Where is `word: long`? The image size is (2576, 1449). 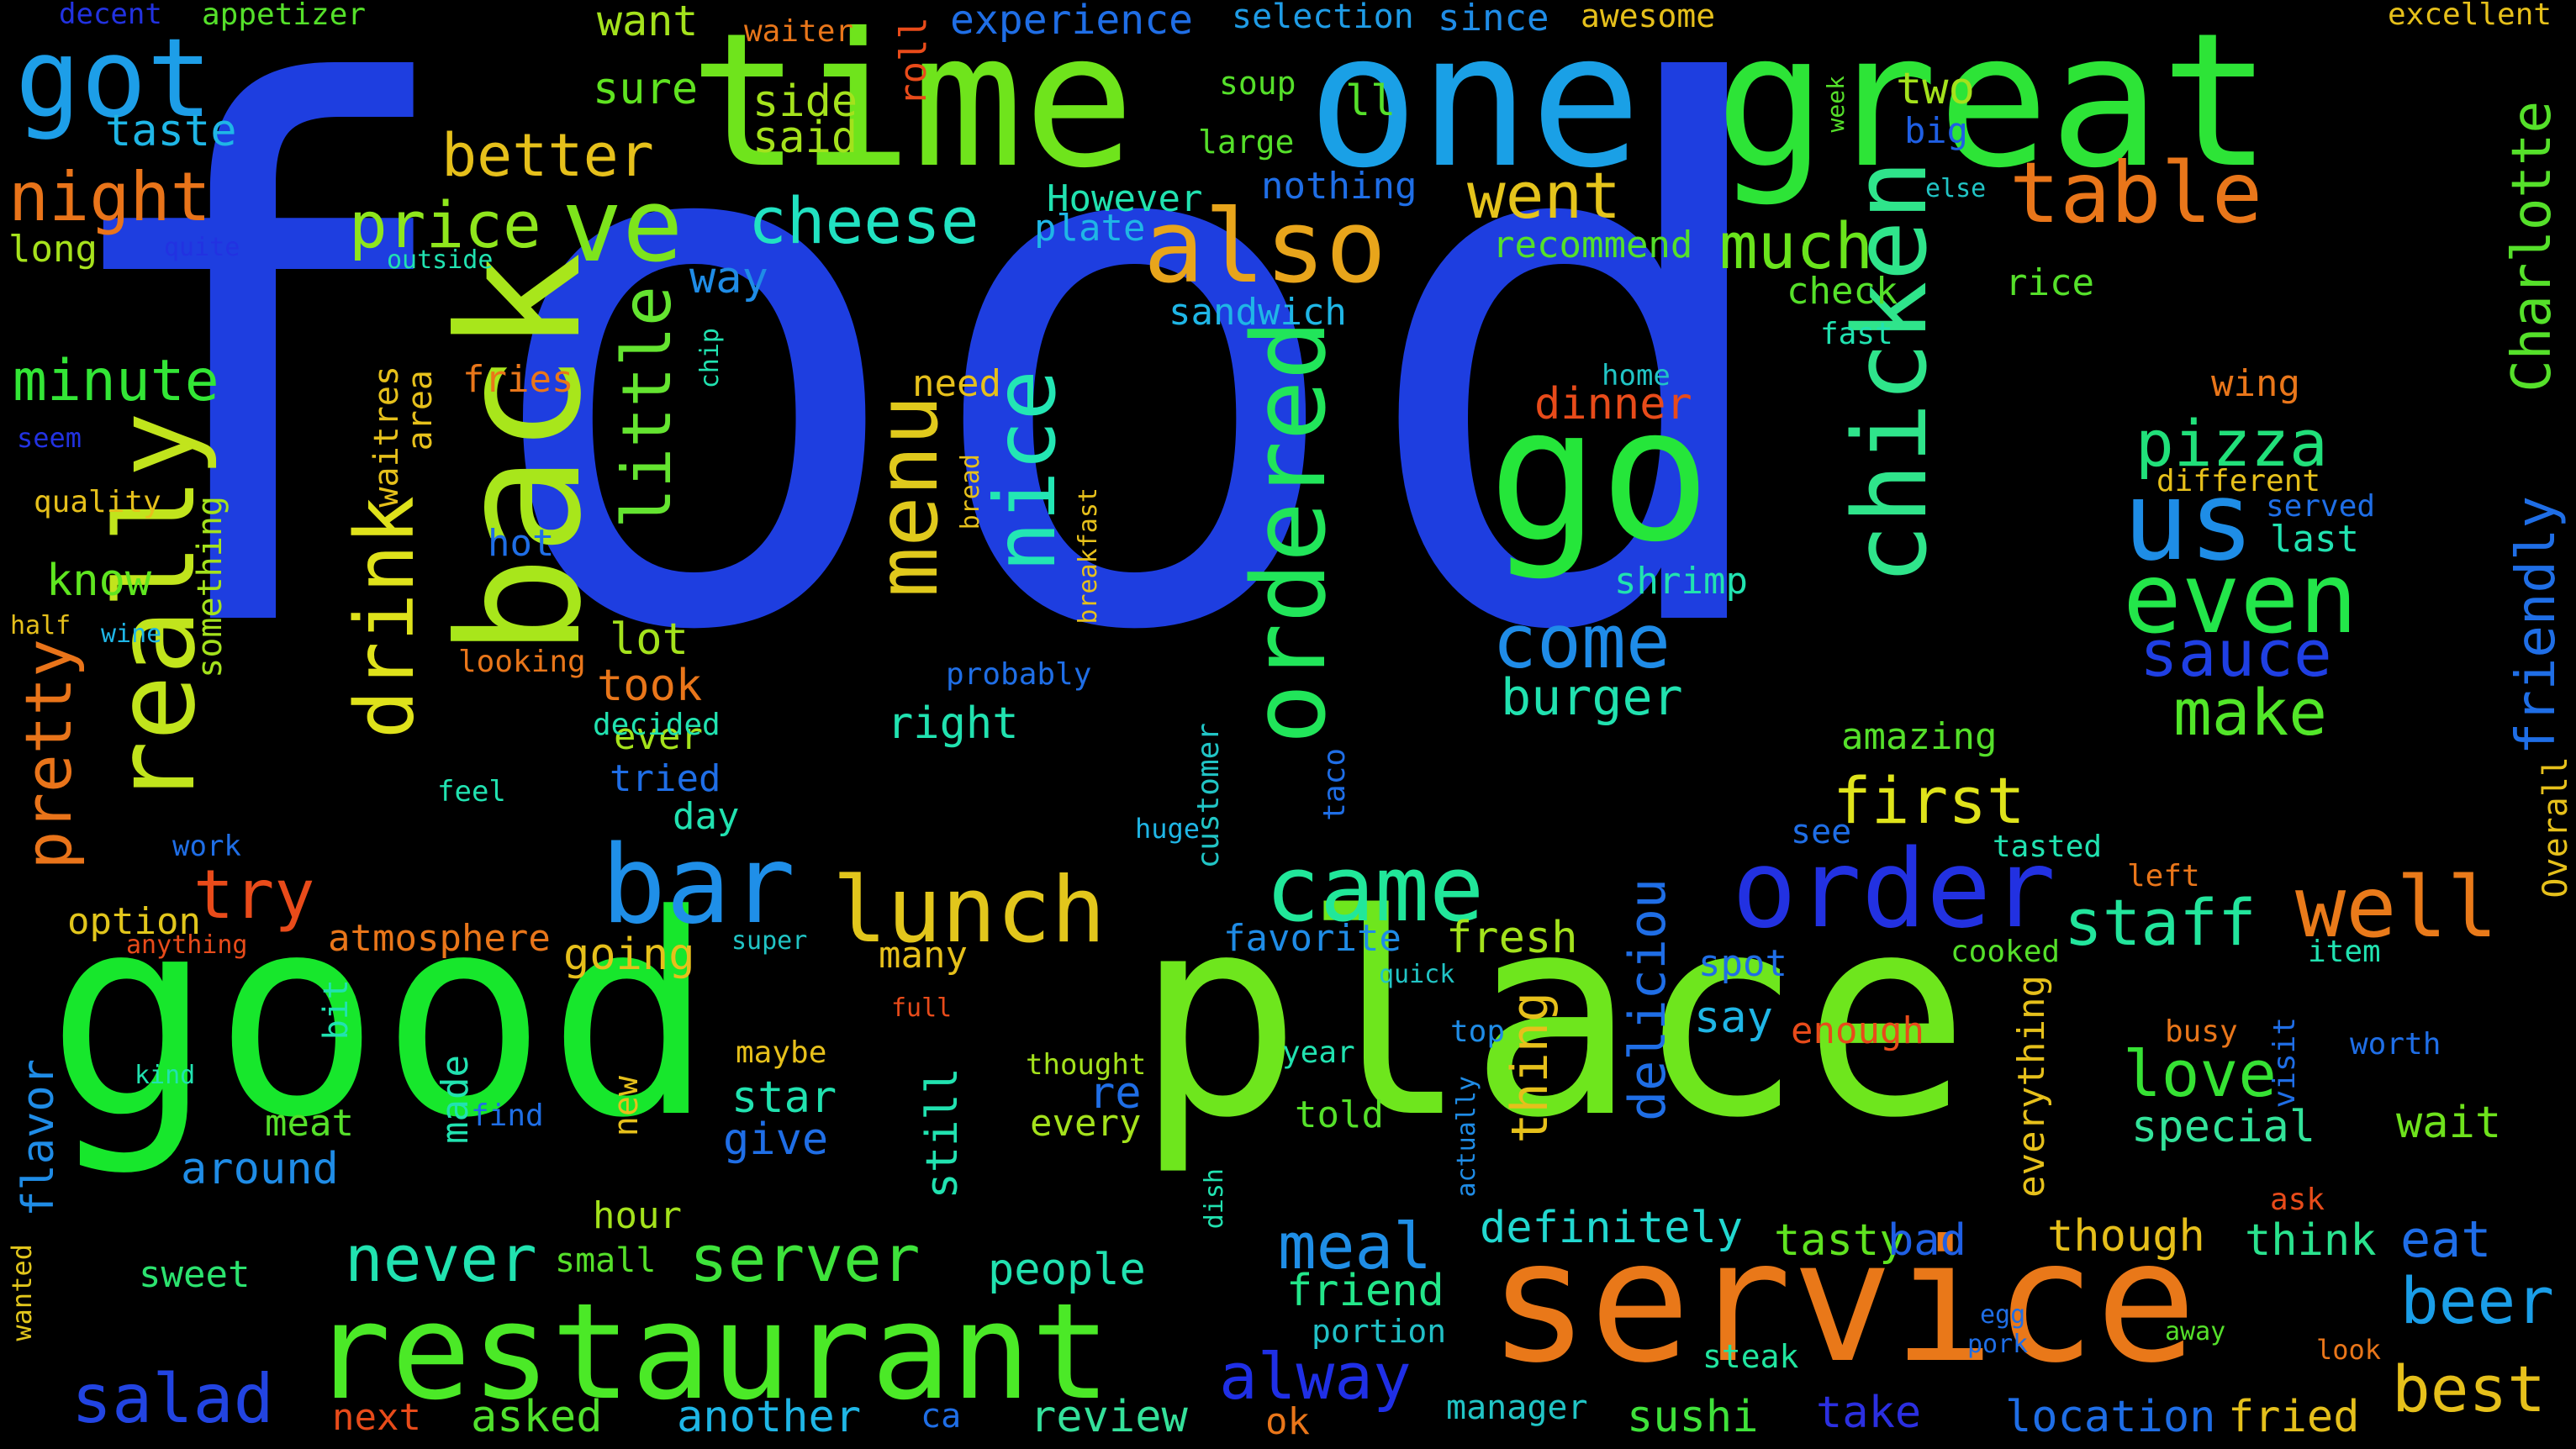
word: long is located at coordinates (53, 249).